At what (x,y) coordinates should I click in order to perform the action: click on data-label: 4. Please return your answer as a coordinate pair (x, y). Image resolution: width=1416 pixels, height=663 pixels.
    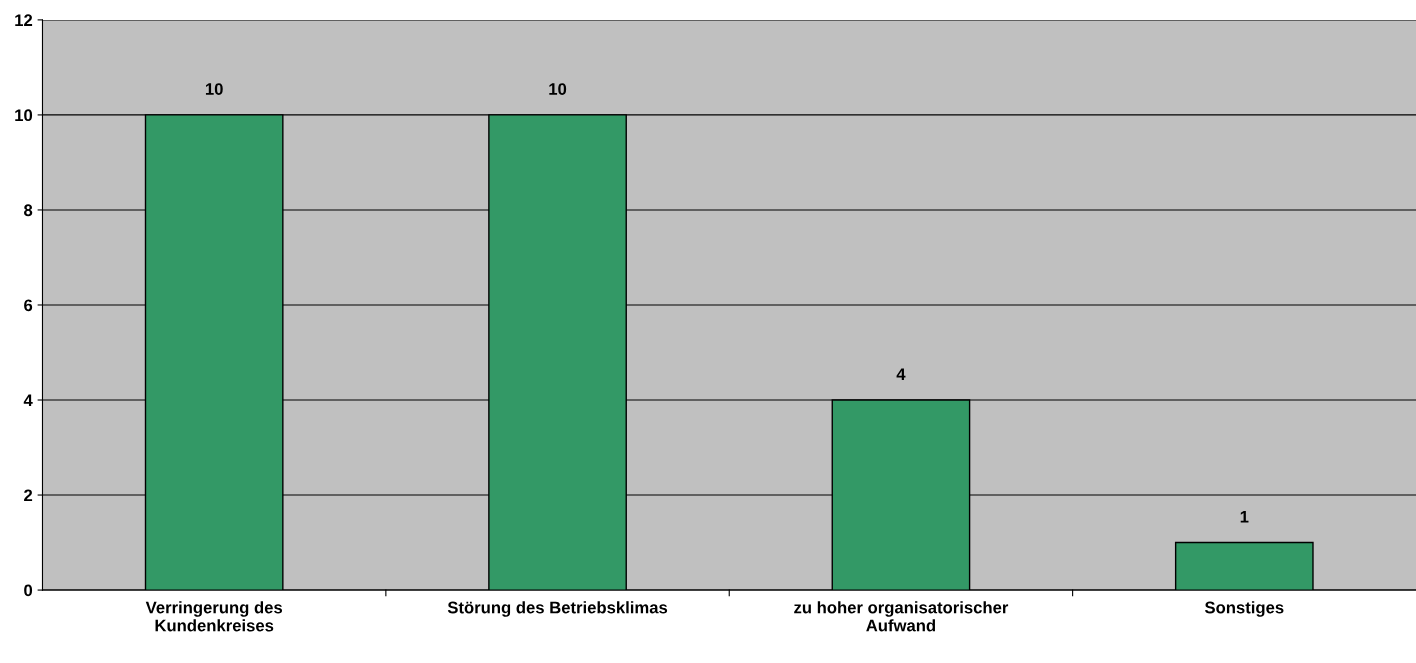
    Looking at the image, I should click on (901, 374).